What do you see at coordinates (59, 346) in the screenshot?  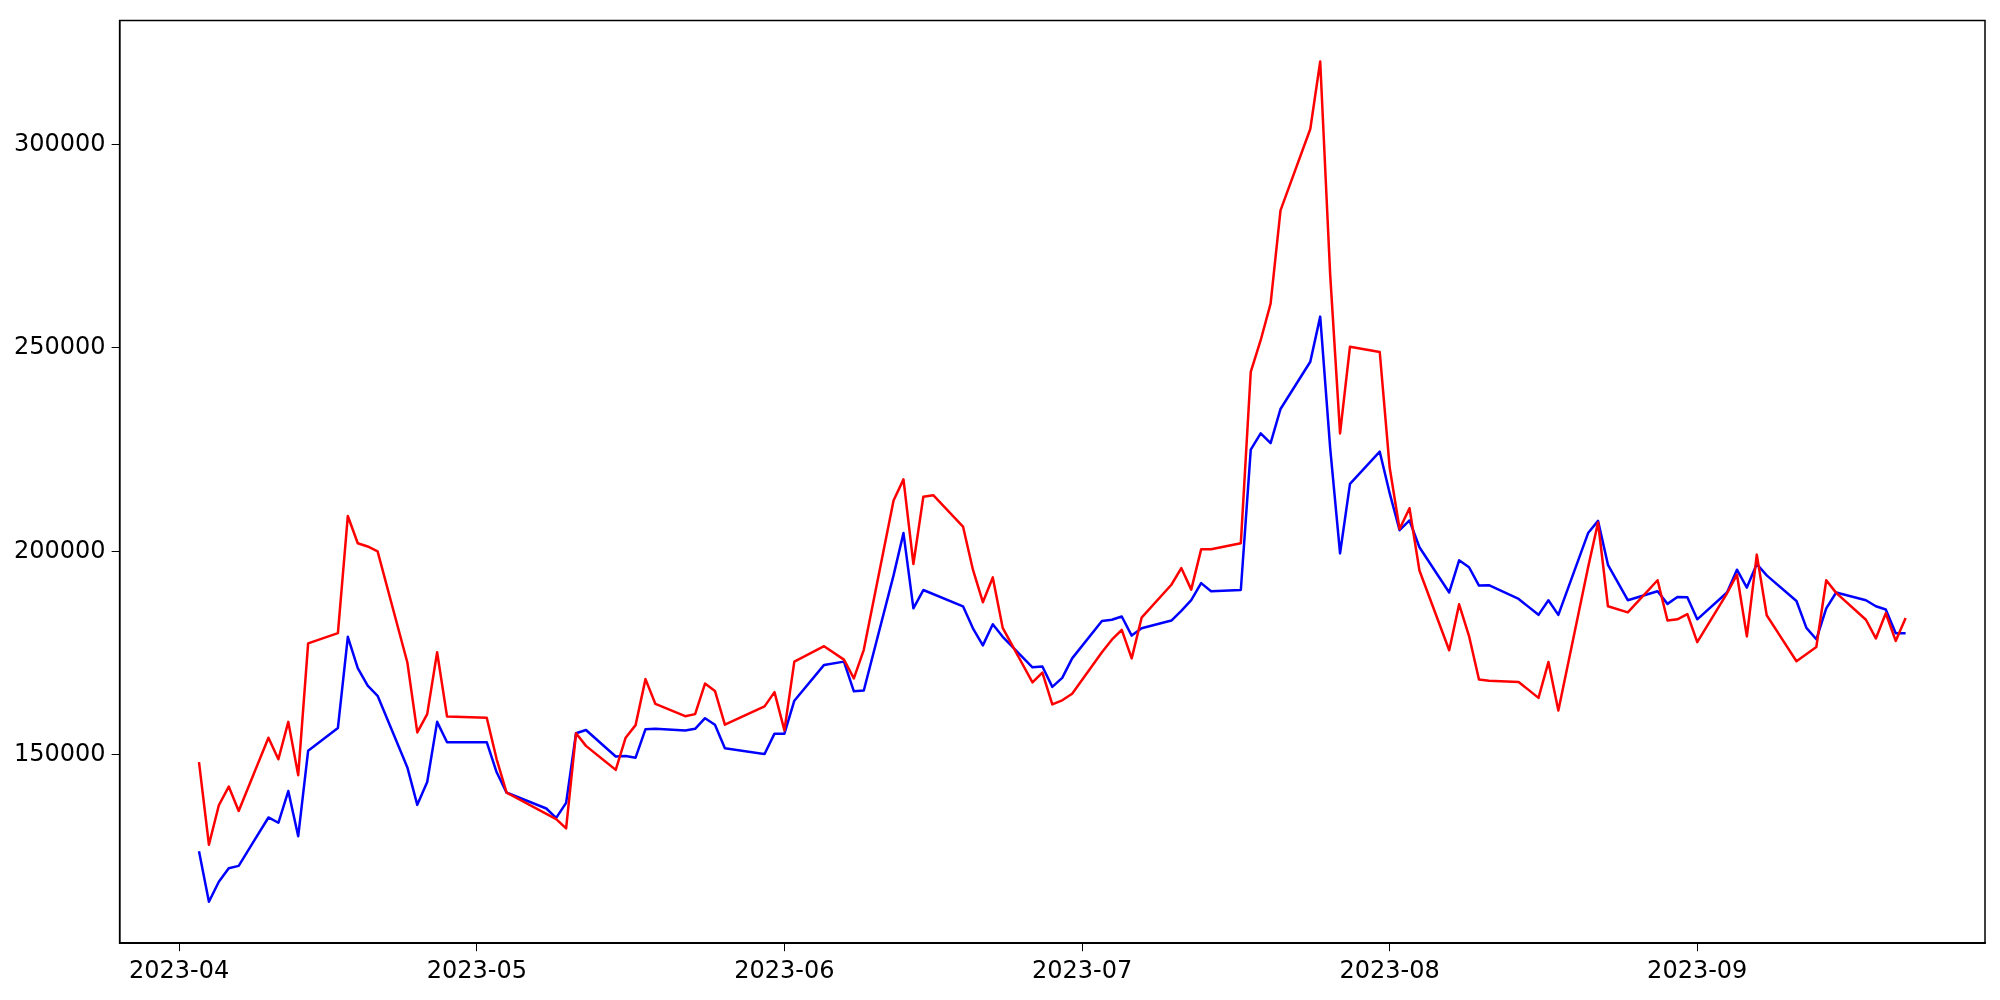 I see `y-tick-label: 250000` at bounding box center [59, 346].